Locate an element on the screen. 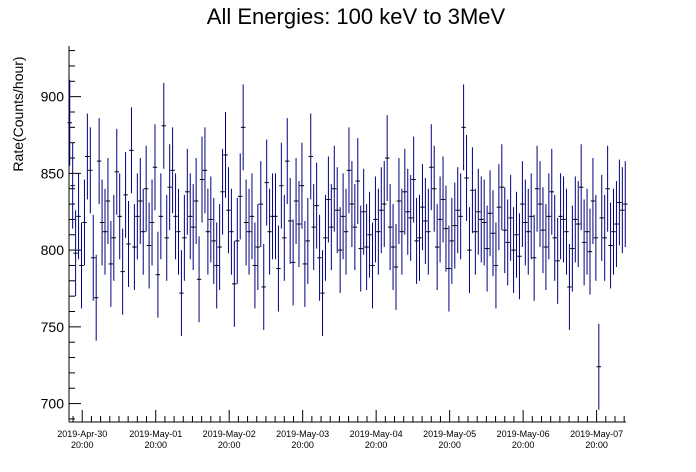 This screenshot has height=472, width=696. x-tick-date-label: 2019-May-02 is located at coordinates (229, 434).